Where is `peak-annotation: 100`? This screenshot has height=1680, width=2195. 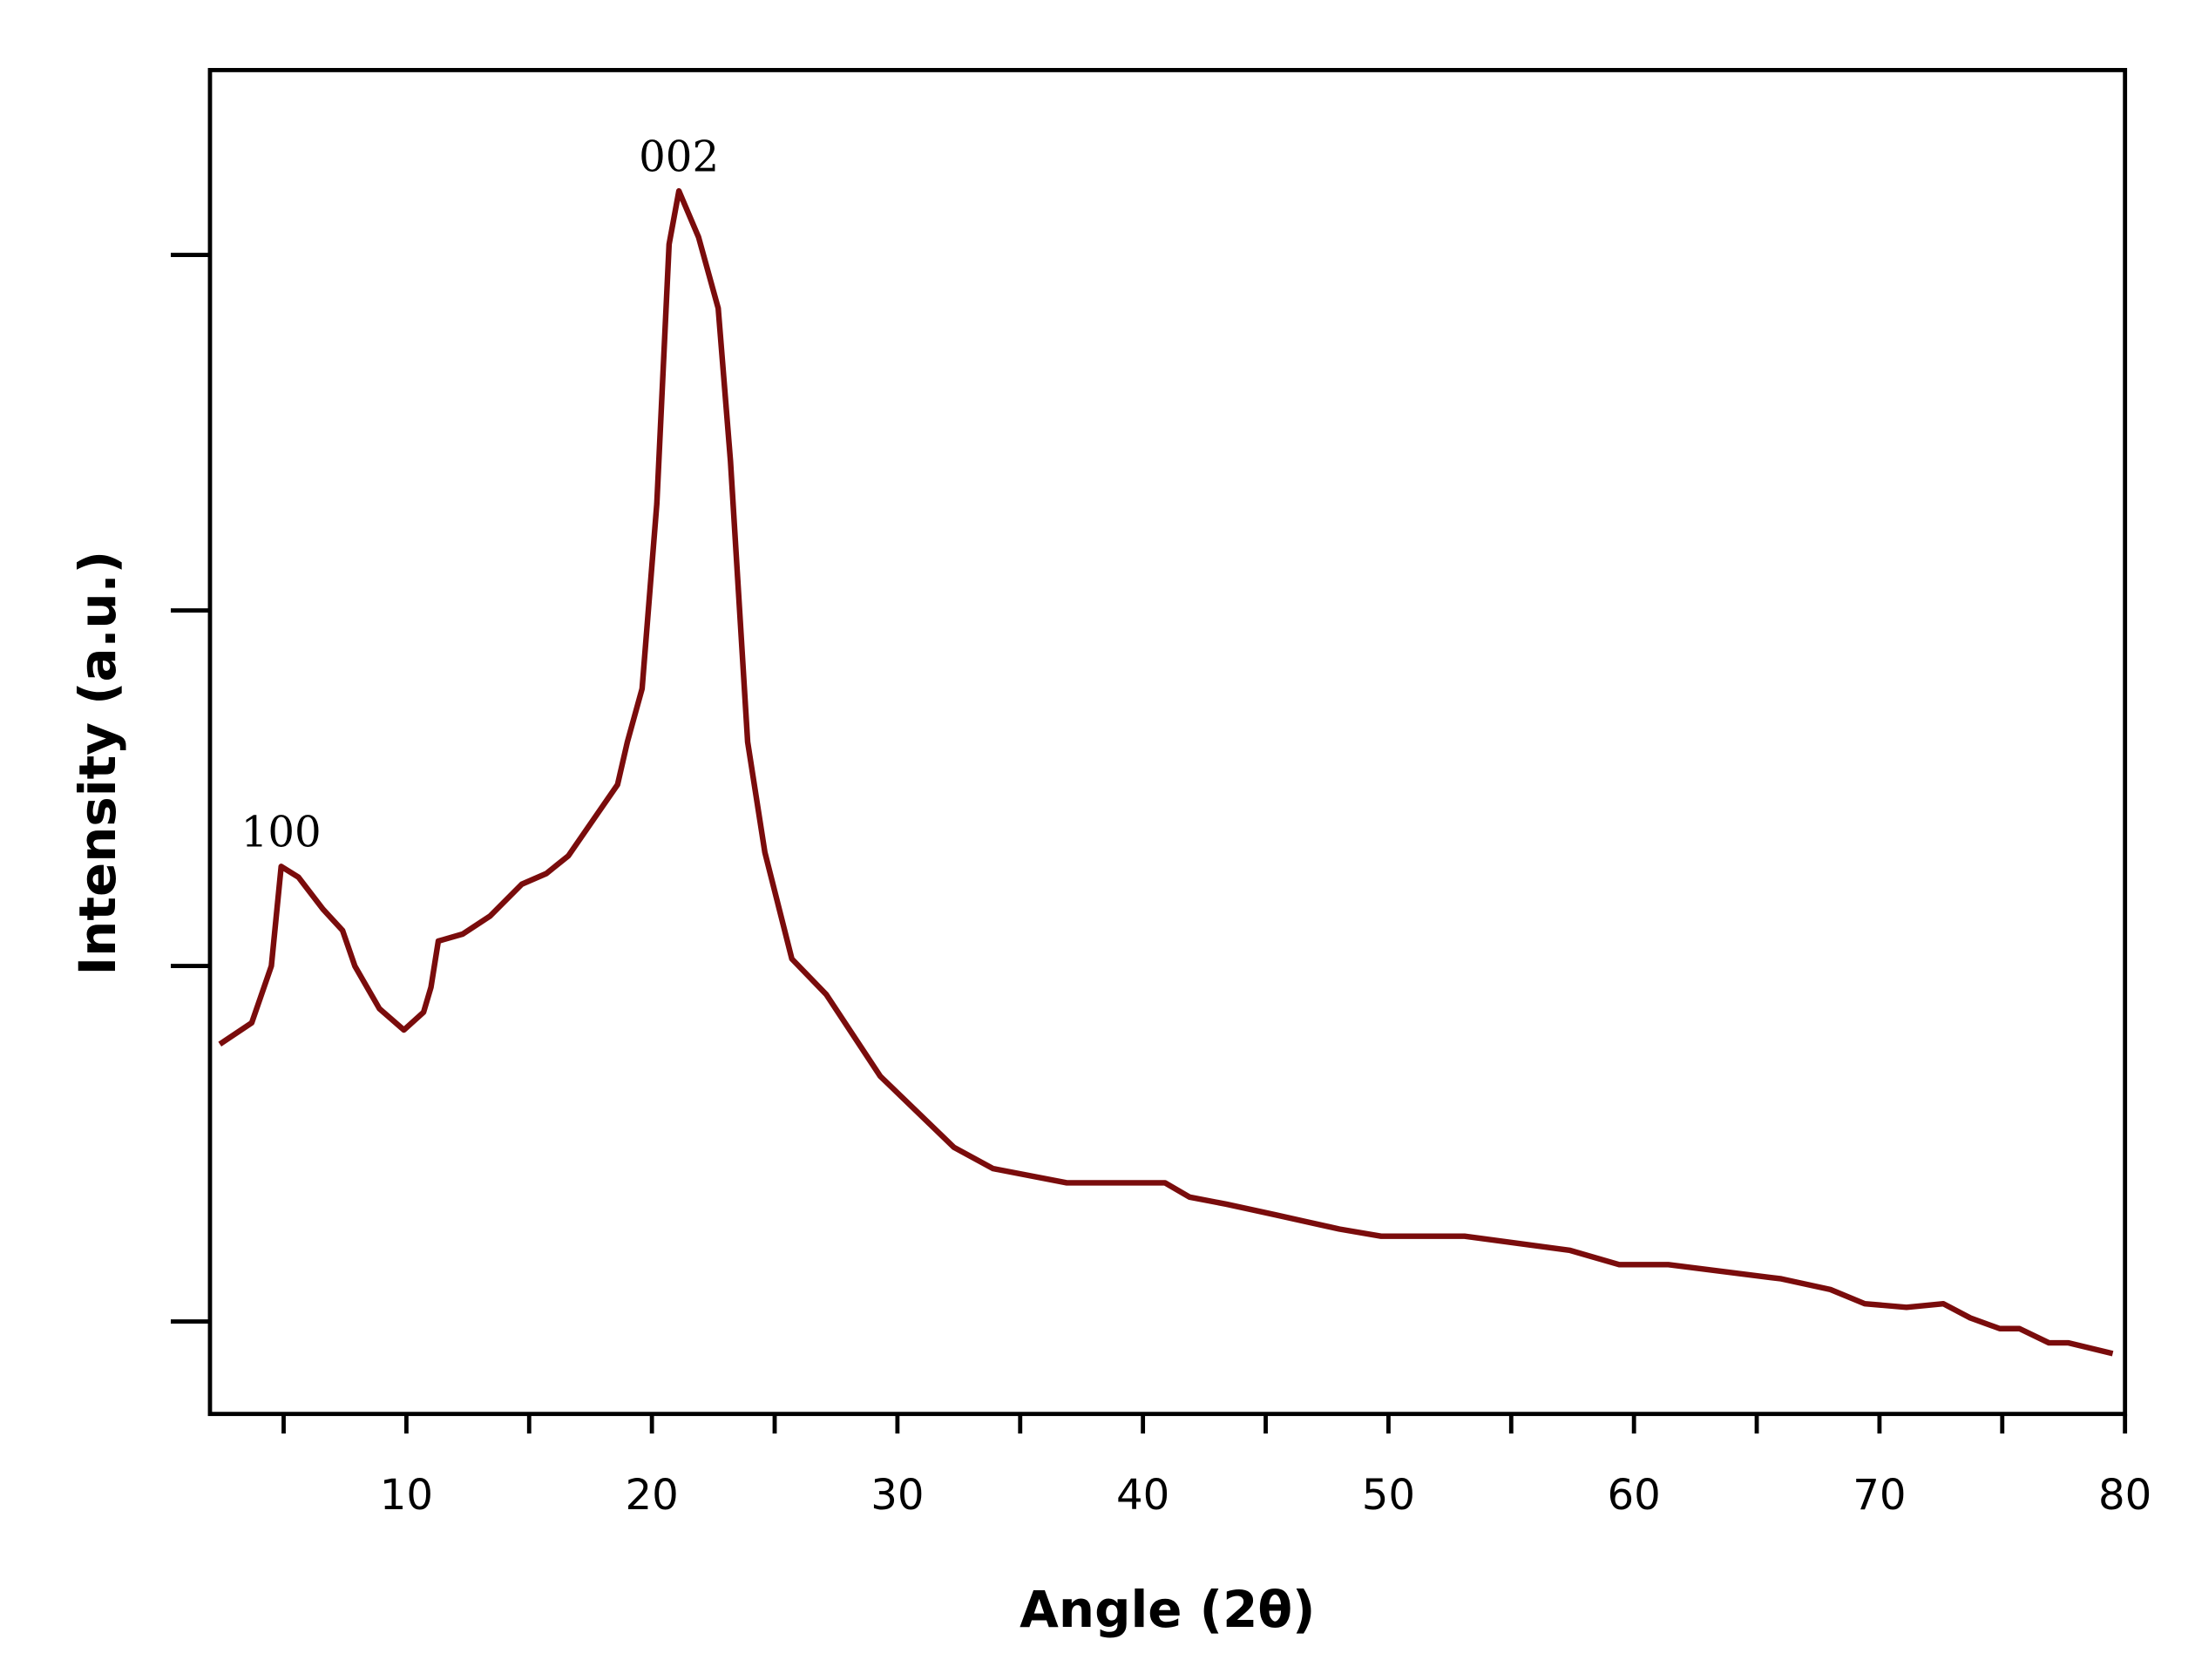 peak-annotation: 100 is located at coordinates (281, 833).